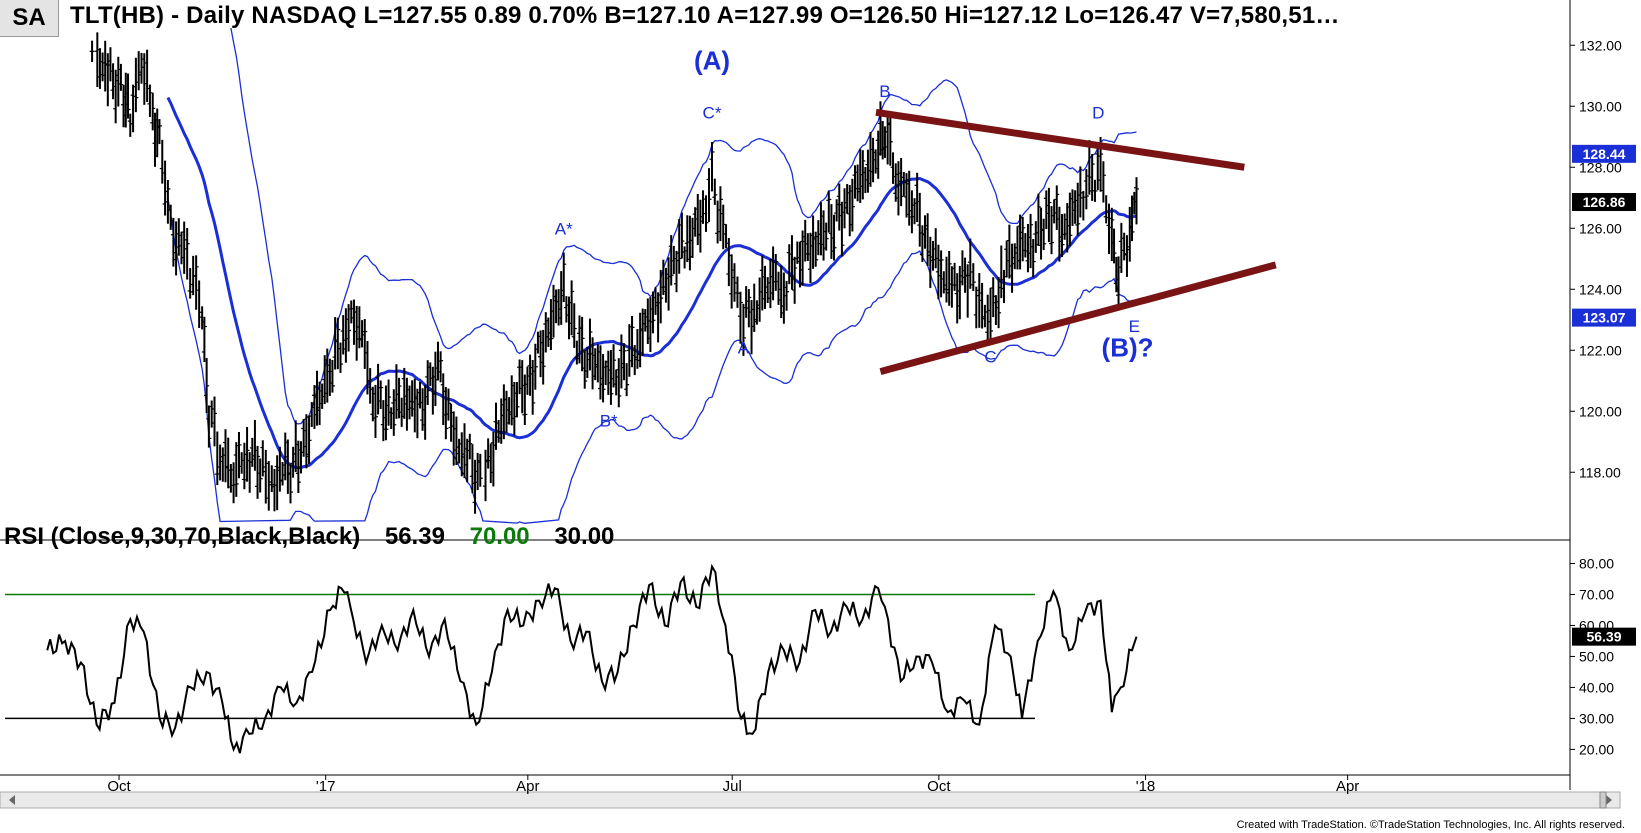  I want to click on rsi-tick-label: 70.00, so click(1596, 594).